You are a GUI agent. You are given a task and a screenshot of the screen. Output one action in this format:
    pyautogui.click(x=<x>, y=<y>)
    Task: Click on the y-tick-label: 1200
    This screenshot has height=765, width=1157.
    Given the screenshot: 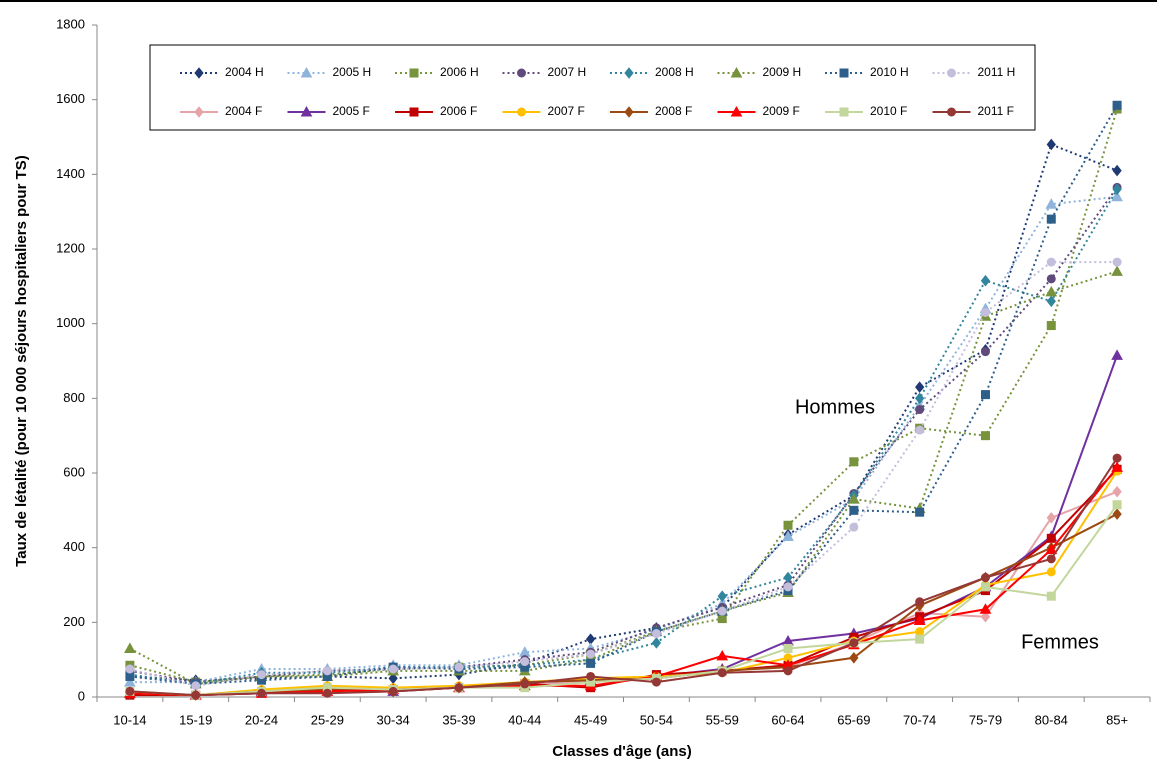 What is the action you would take?
    pyautogui.click(x=70, y=247)
    